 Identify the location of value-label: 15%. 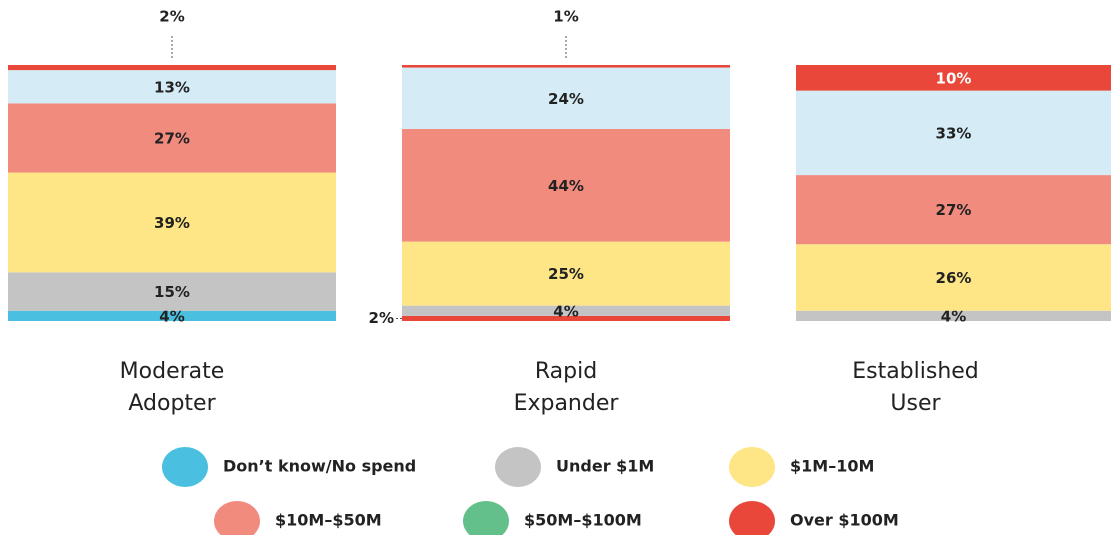
(172, 292).